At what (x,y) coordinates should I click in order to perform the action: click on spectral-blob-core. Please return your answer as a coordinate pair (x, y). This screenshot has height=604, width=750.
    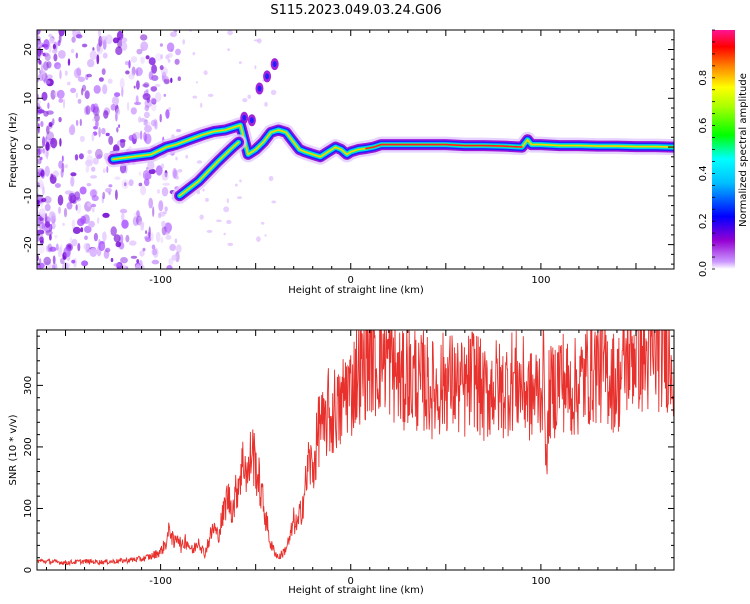
    Looking at the image, I should click on (251, 120).